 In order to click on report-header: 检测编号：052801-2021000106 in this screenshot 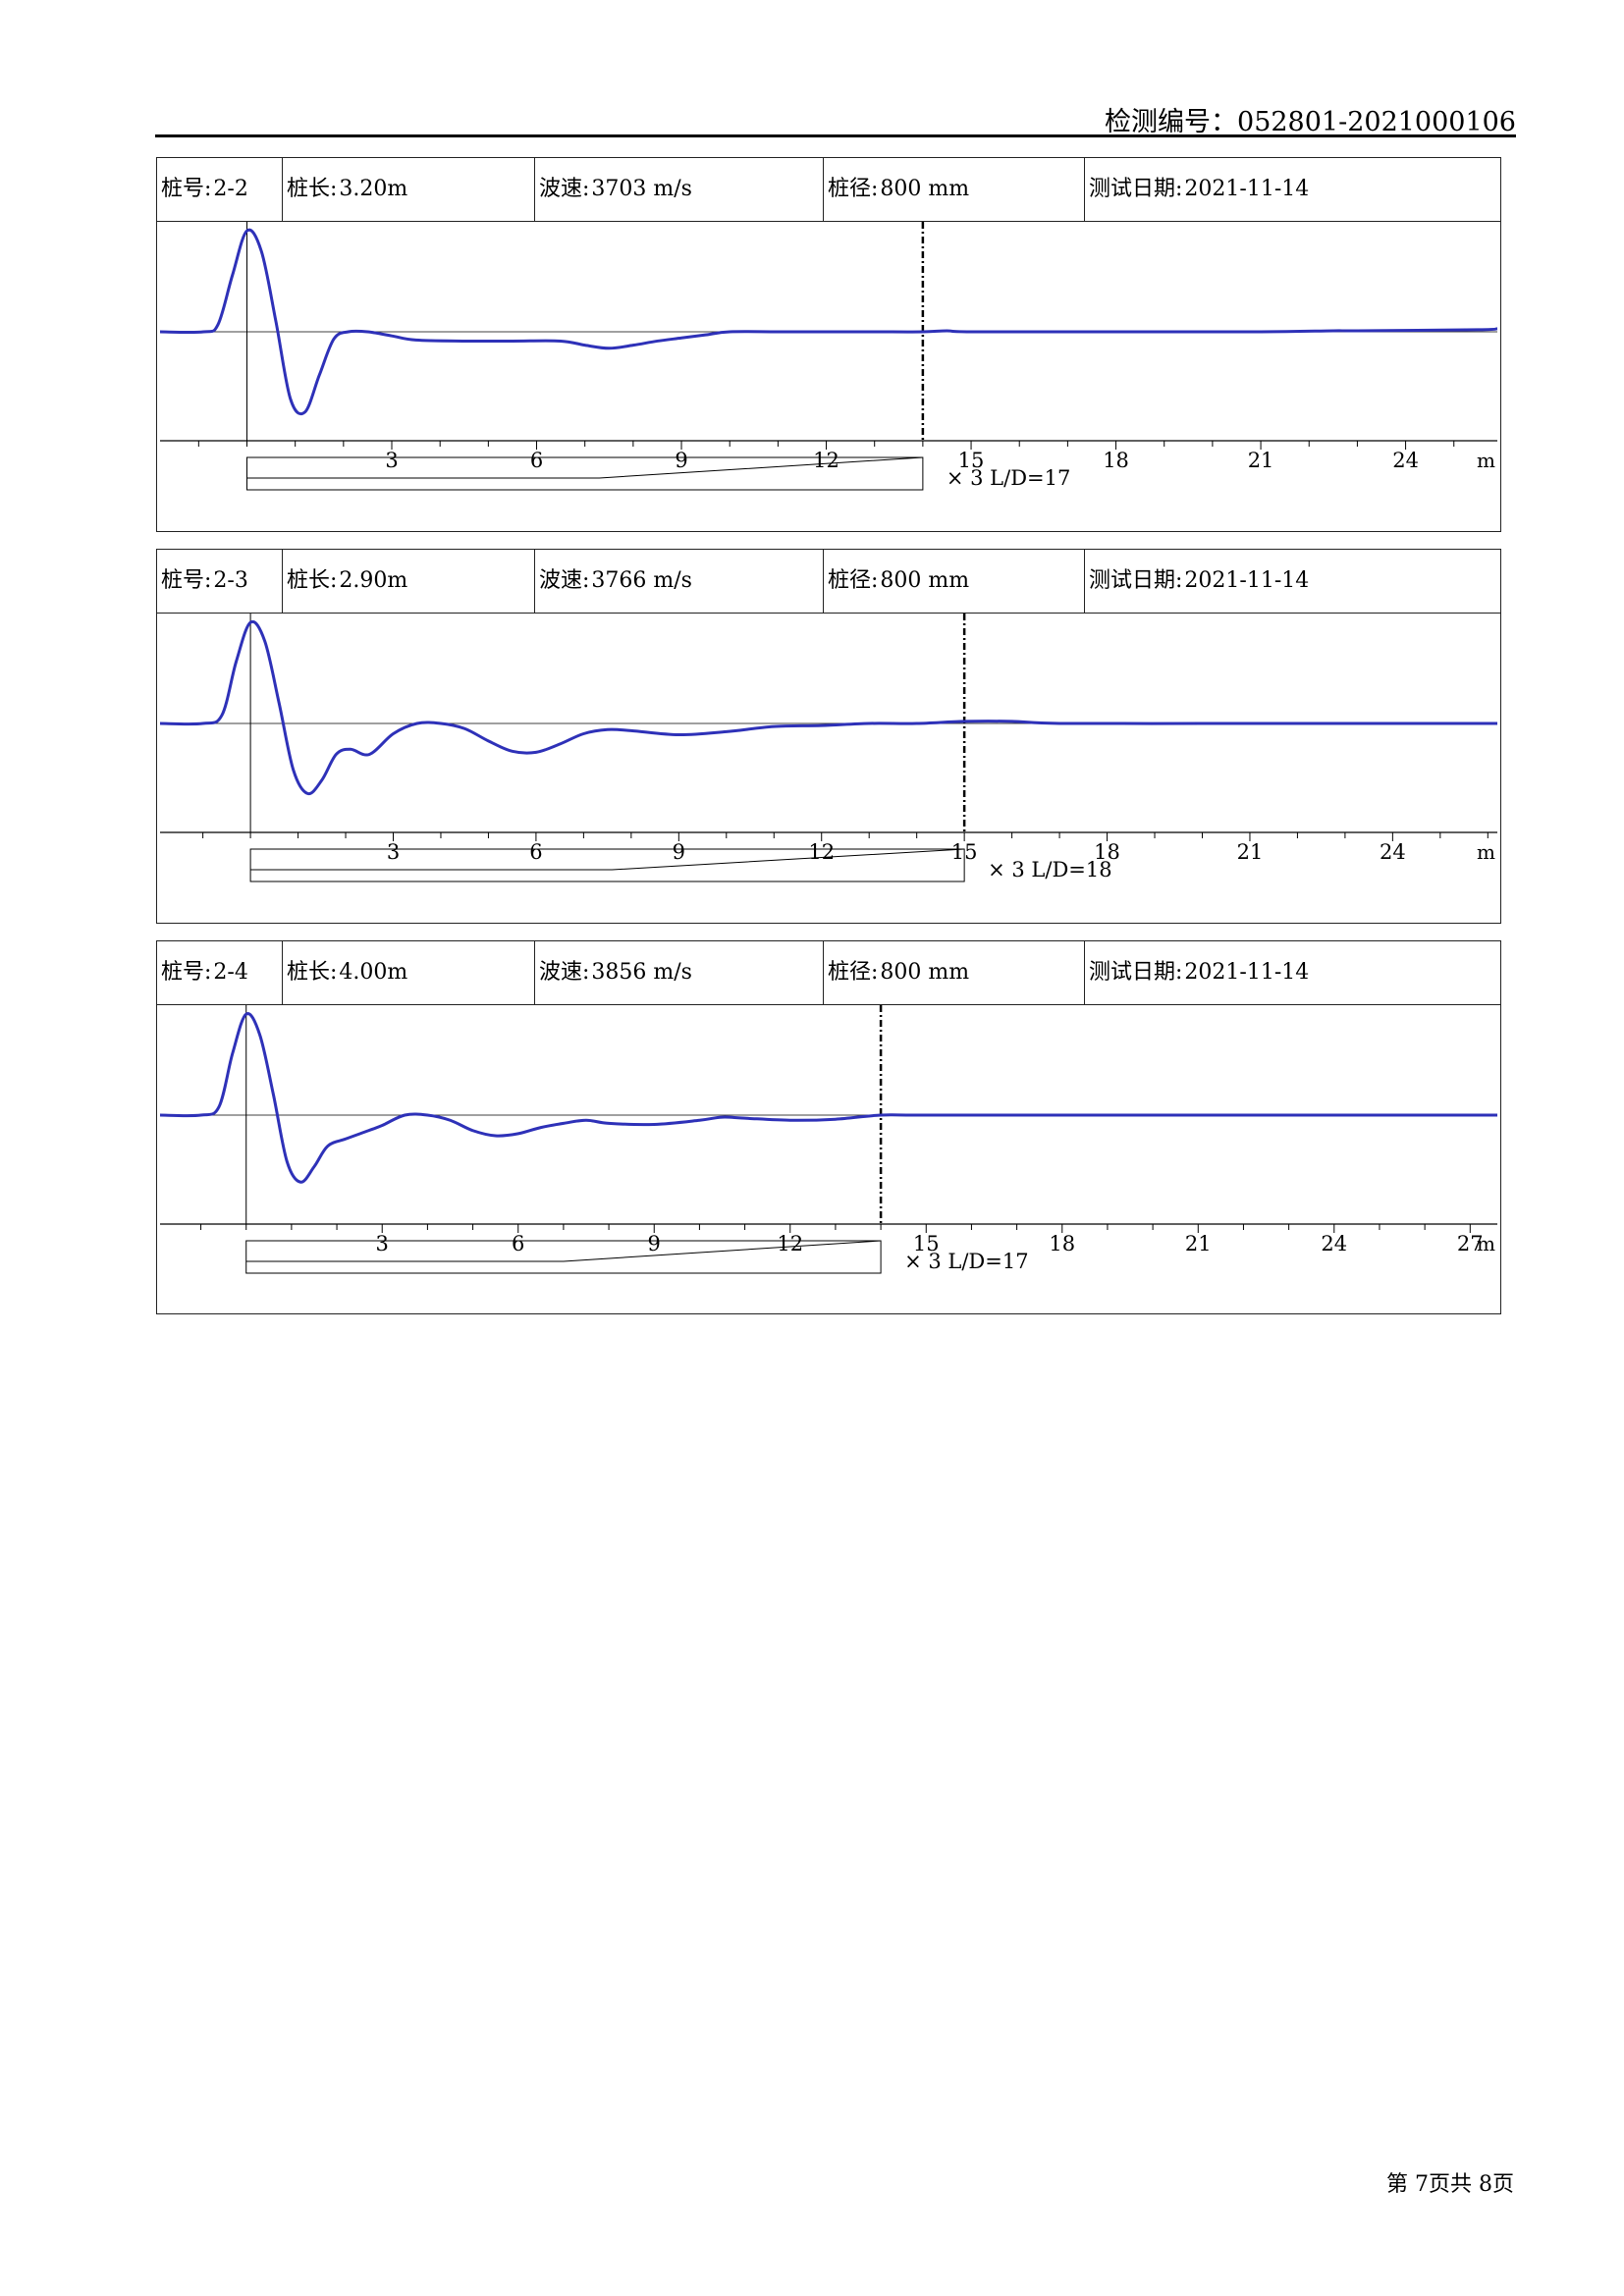, I will do `click(835, 117)`.